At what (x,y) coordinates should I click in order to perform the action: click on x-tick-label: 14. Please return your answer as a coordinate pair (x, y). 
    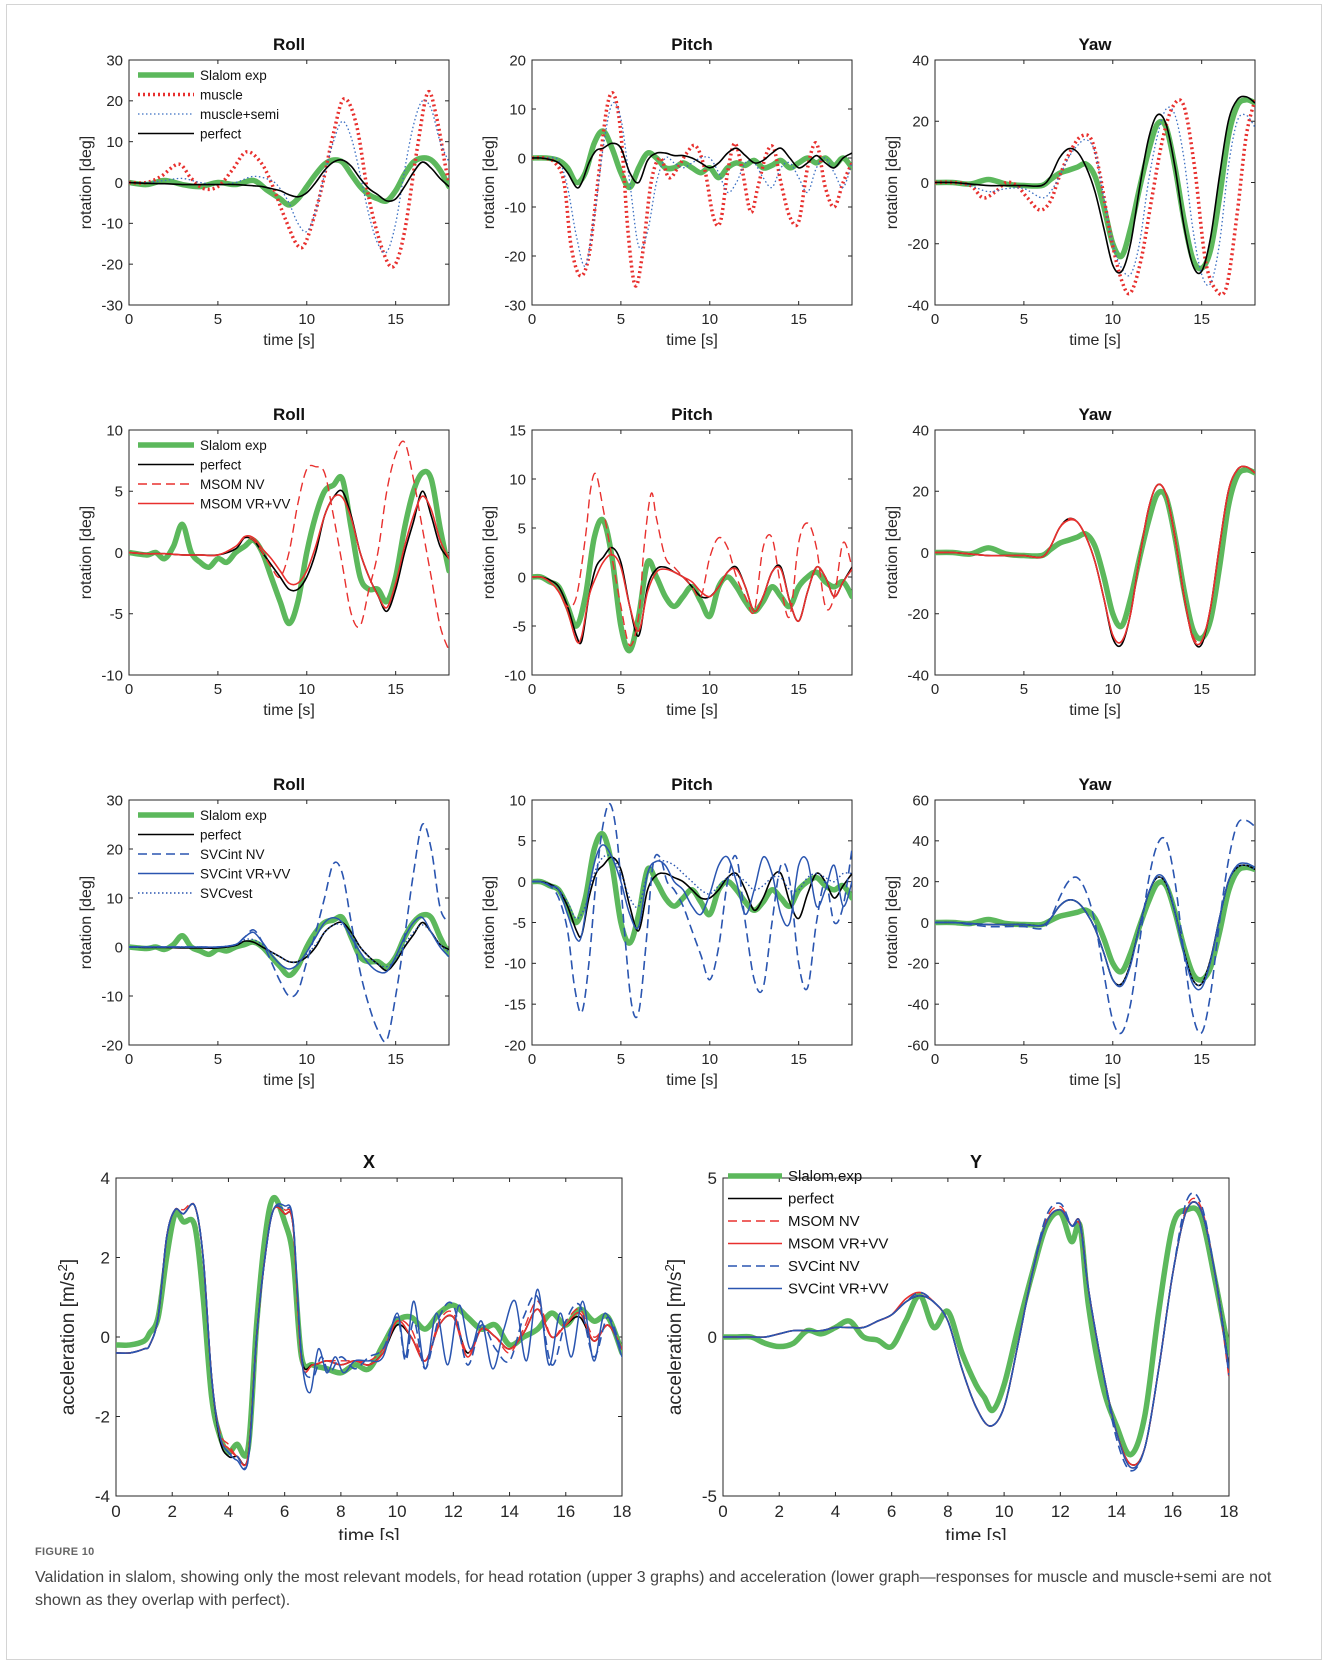
    Looking at the image, I should click on (1116, 1511).